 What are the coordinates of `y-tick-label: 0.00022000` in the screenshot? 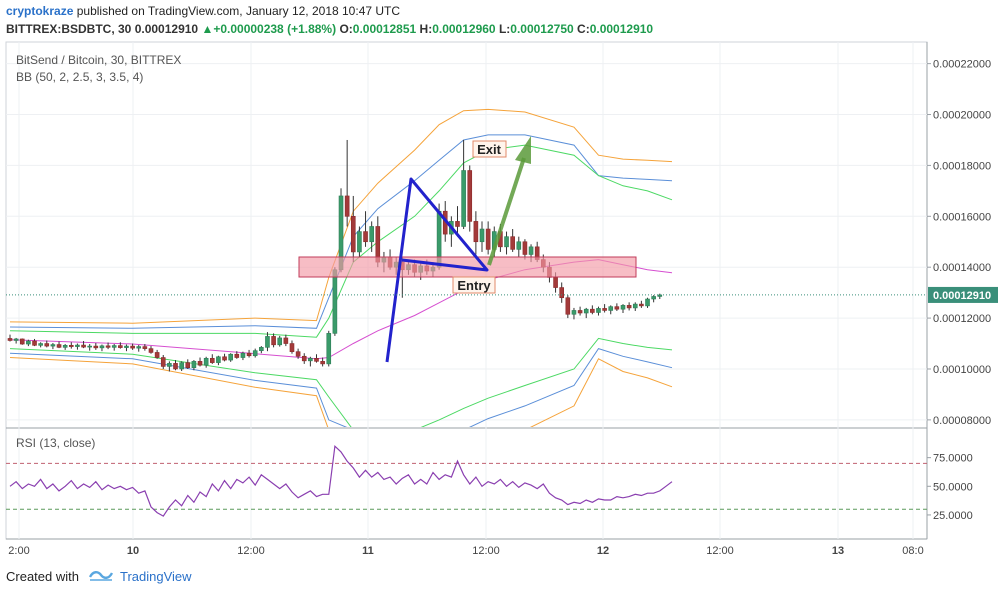 It's located at (962, 65).